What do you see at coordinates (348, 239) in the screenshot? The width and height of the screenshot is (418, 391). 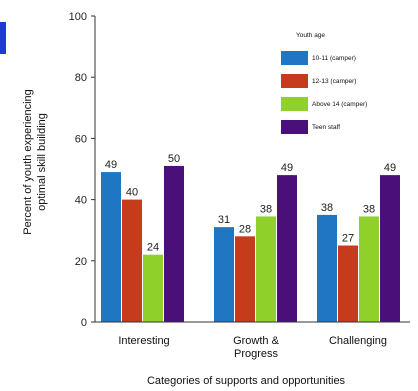 I see `data-label: 27` at bounding box center [348, 239].